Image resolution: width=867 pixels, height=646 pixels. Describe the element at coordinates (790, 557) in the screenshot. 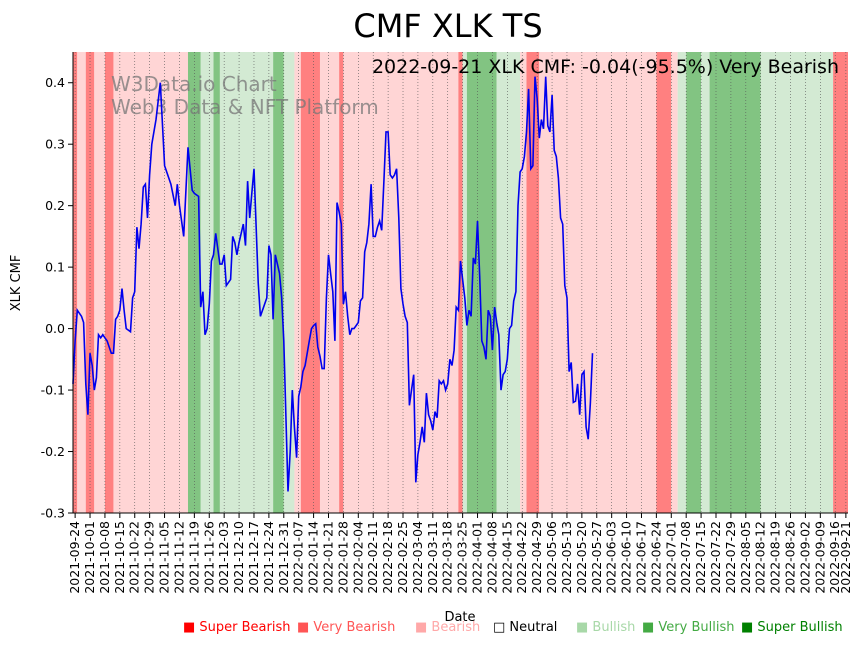

I see `x-tick-label: 2022-08-26` at that location.